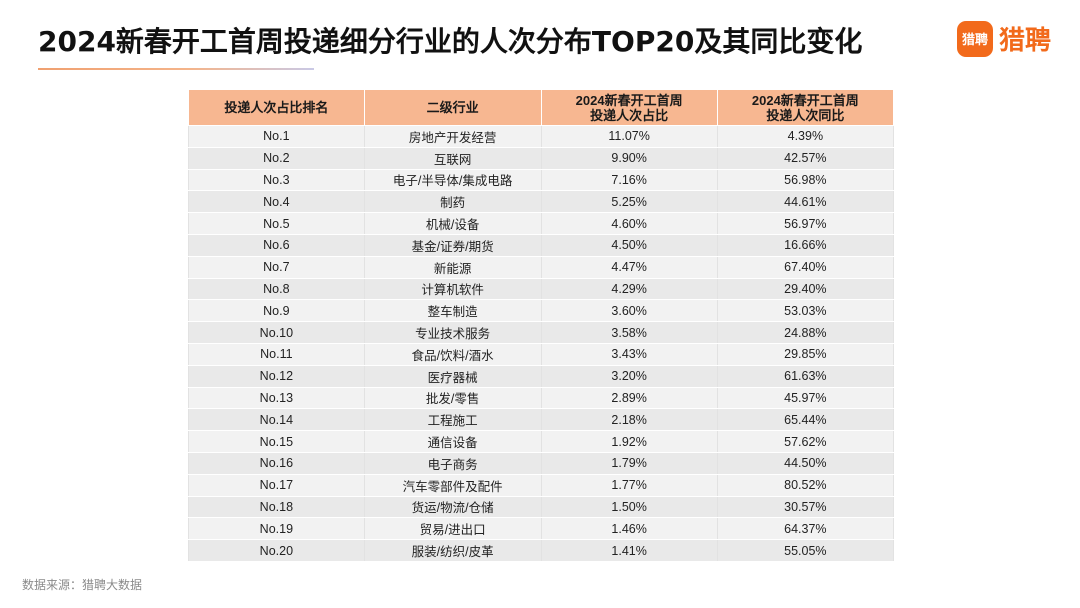 The height and width of the screenshot is (608, 1080). I want to click on yoy-cell: 16.66%, so click(805, 245).